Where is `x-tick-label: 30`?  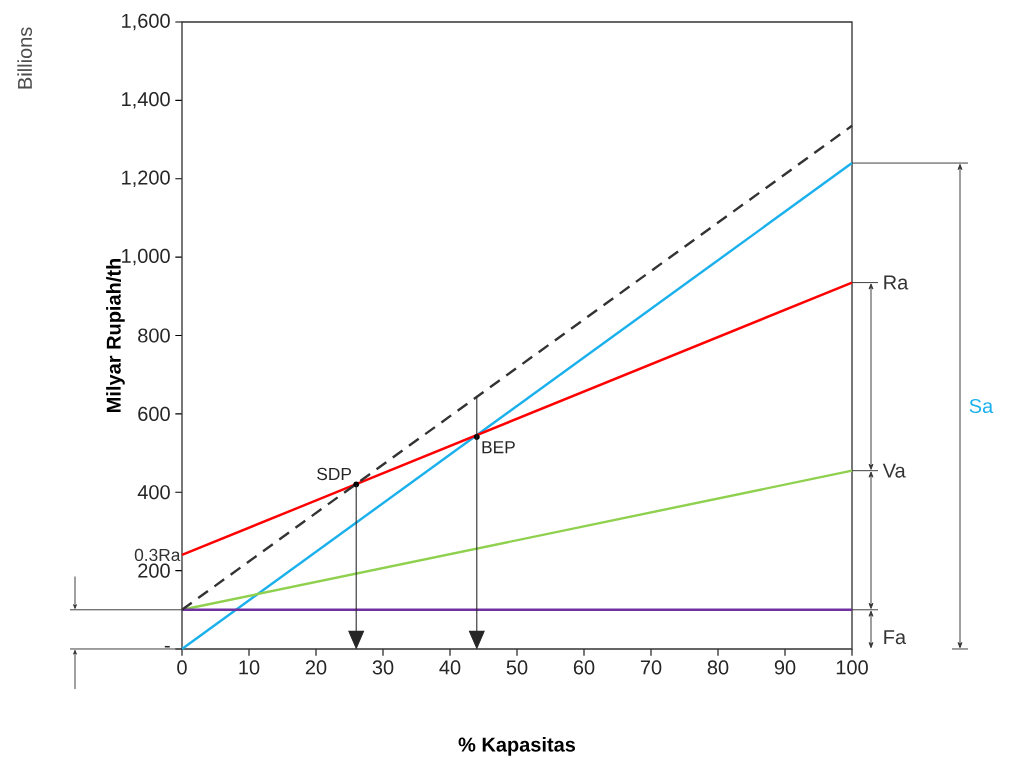 x-tick-label: 30 is located at coordinates (383, 667).